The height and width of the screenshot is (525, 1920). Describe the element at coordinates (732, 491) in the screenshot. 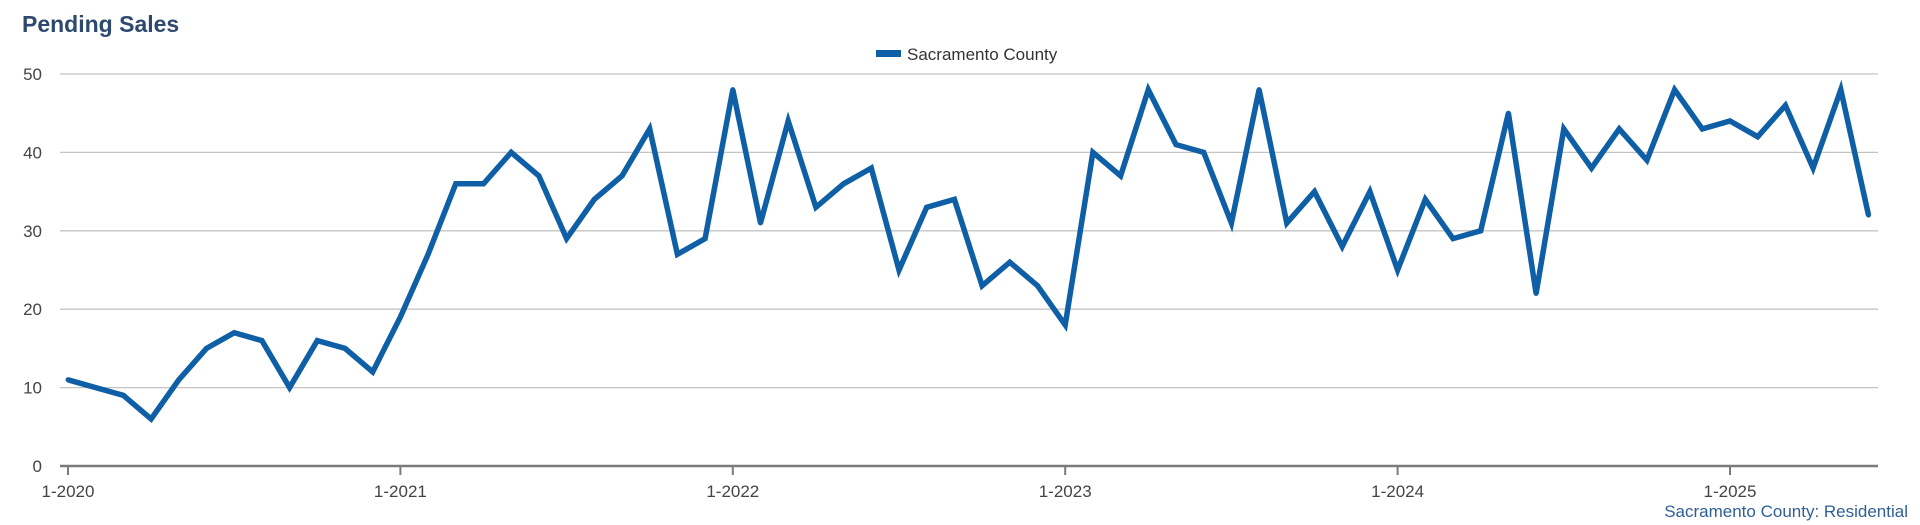

I see `x-tick-label: 1-2022` at that location.